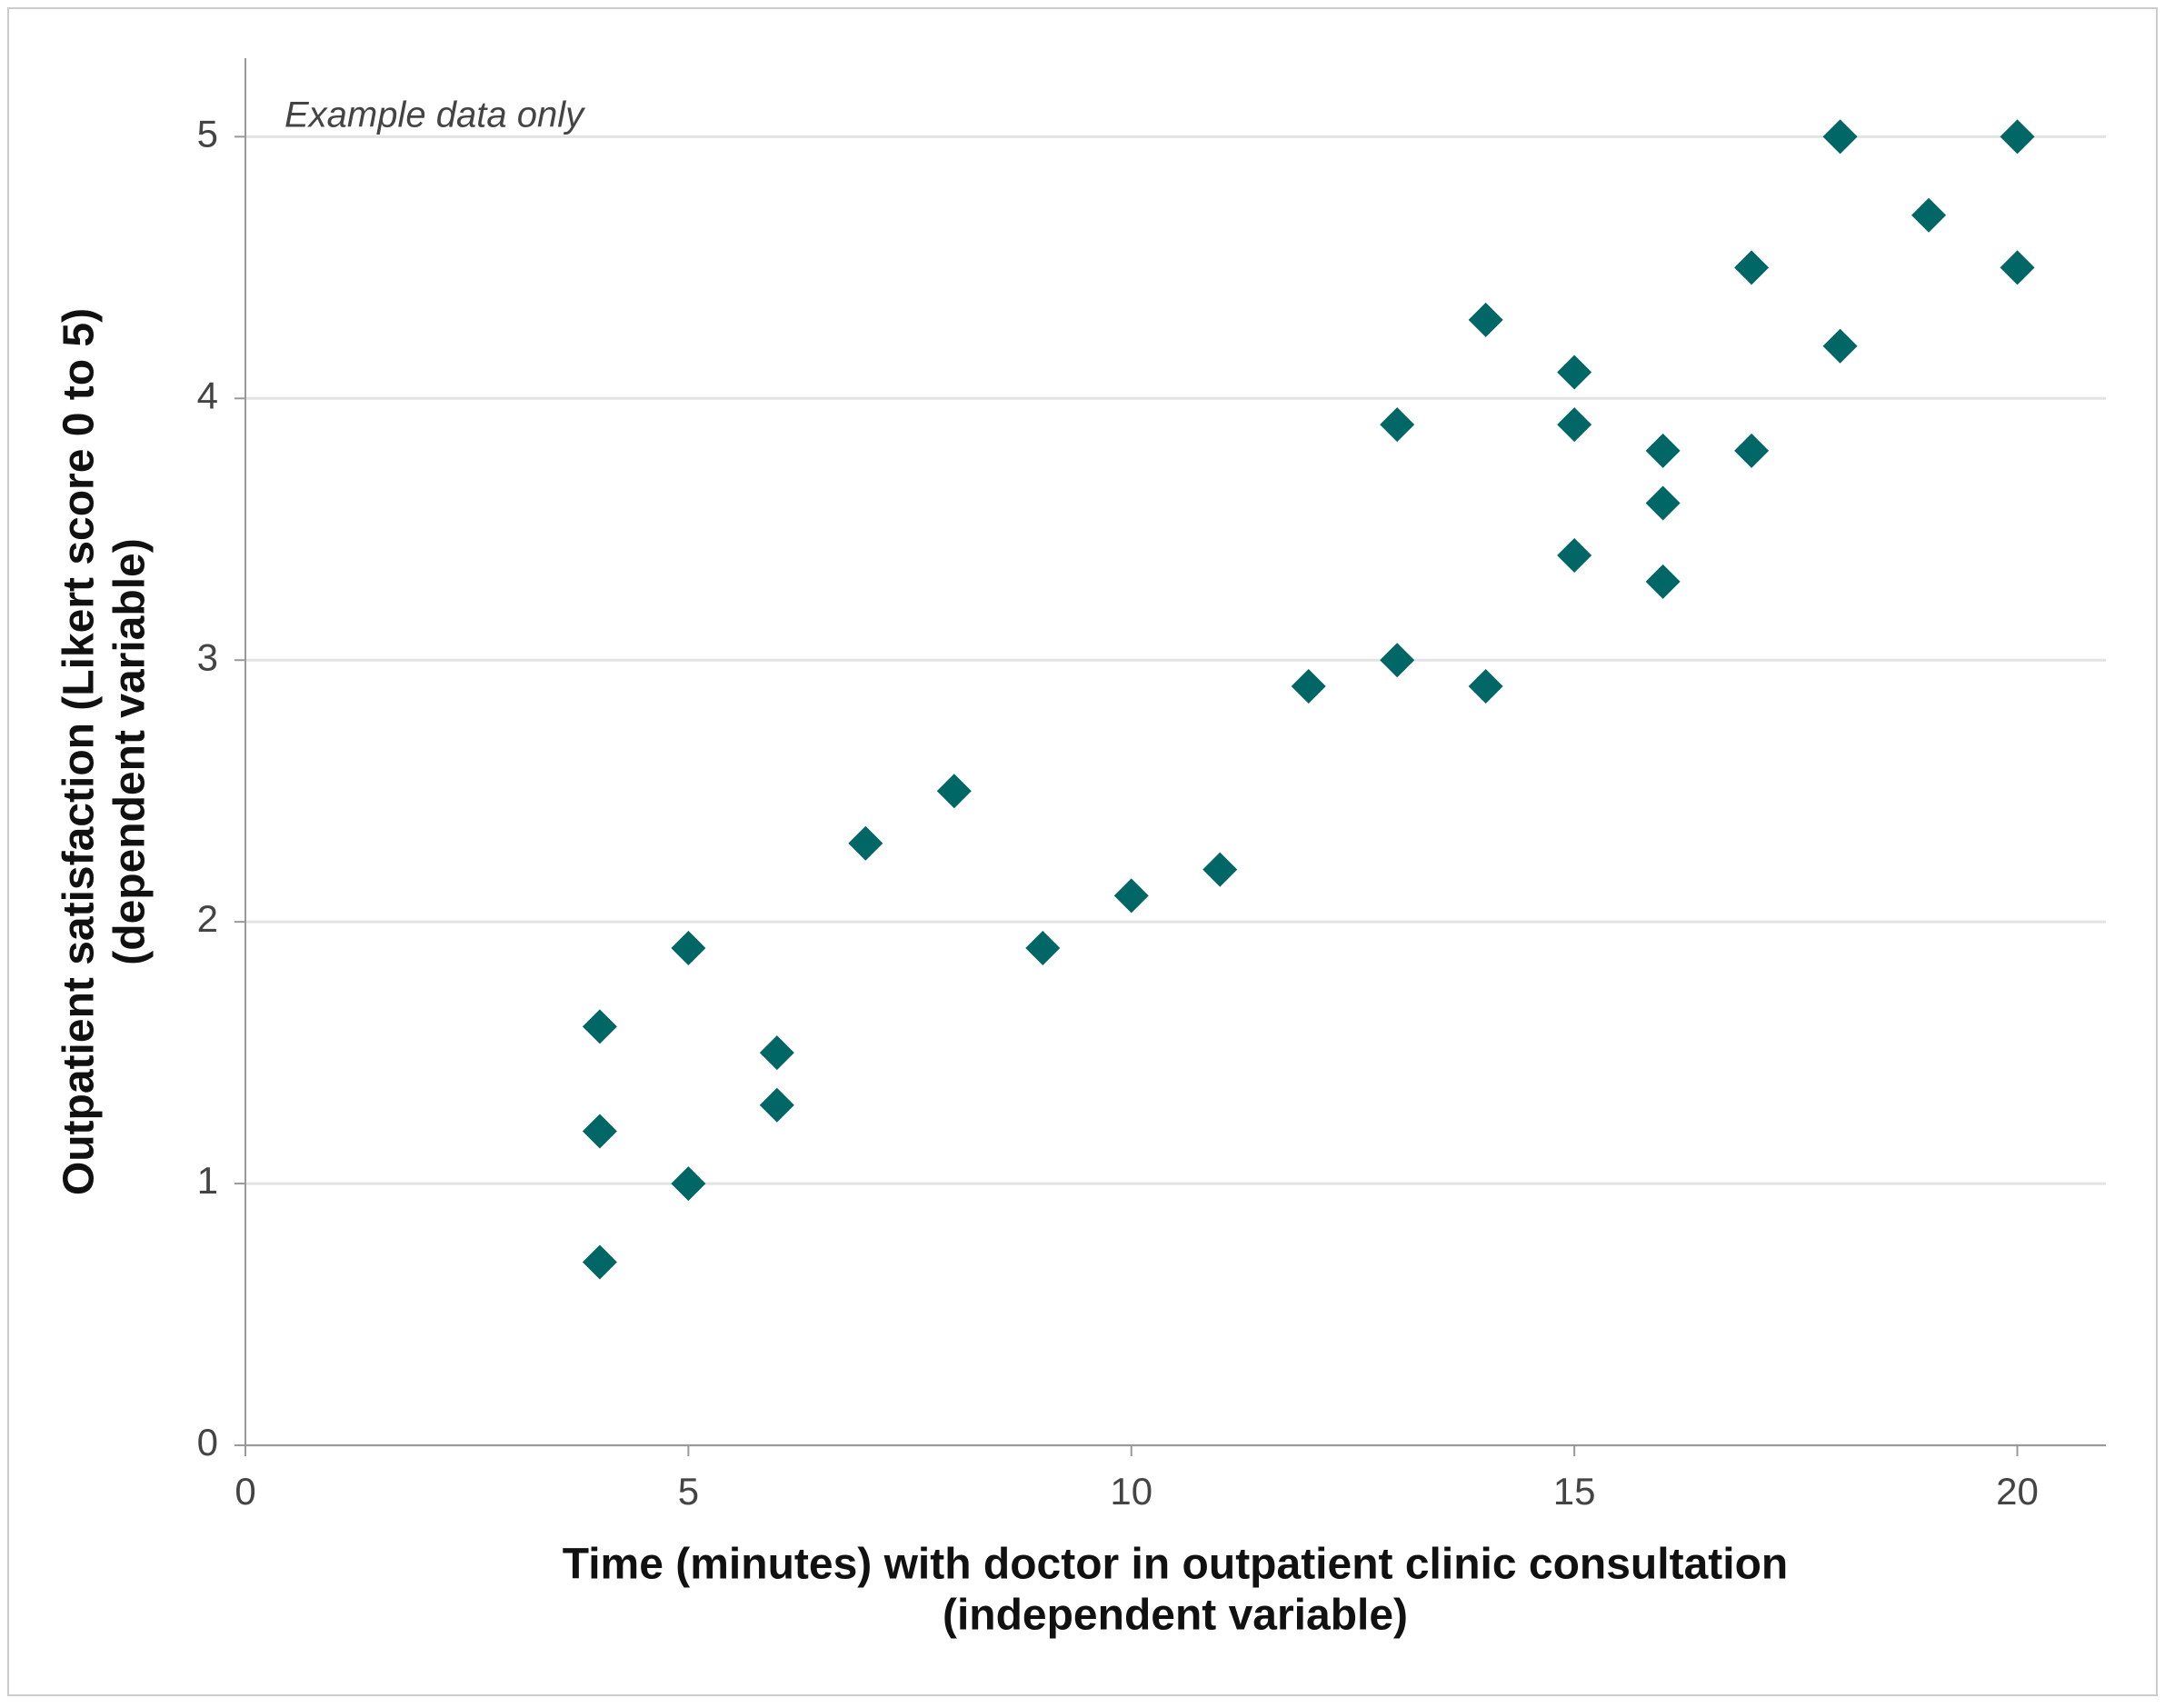 The width and height of the screenshot is (2165, 1708). Describe the element at coordinates (207, 656) in the screenshot. I see `y-tick-label: 3` at that location.